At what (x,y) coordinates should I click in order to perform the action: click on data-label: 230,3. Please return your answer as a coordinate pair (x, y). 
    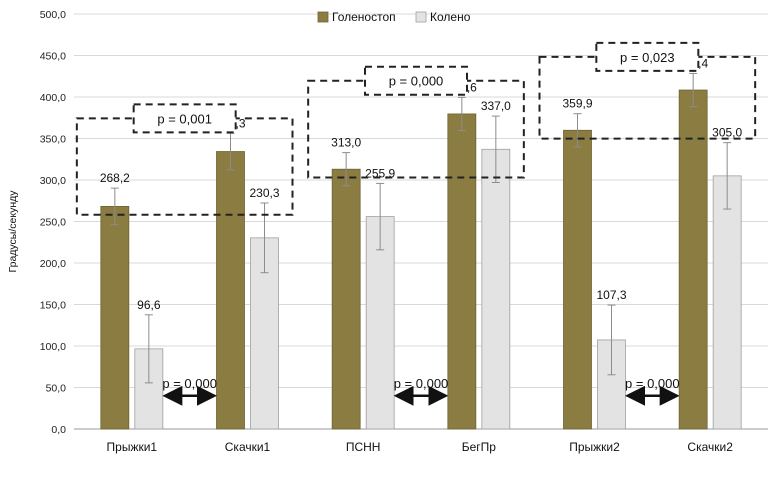
    Looking at the image, I should click on (264, 193).